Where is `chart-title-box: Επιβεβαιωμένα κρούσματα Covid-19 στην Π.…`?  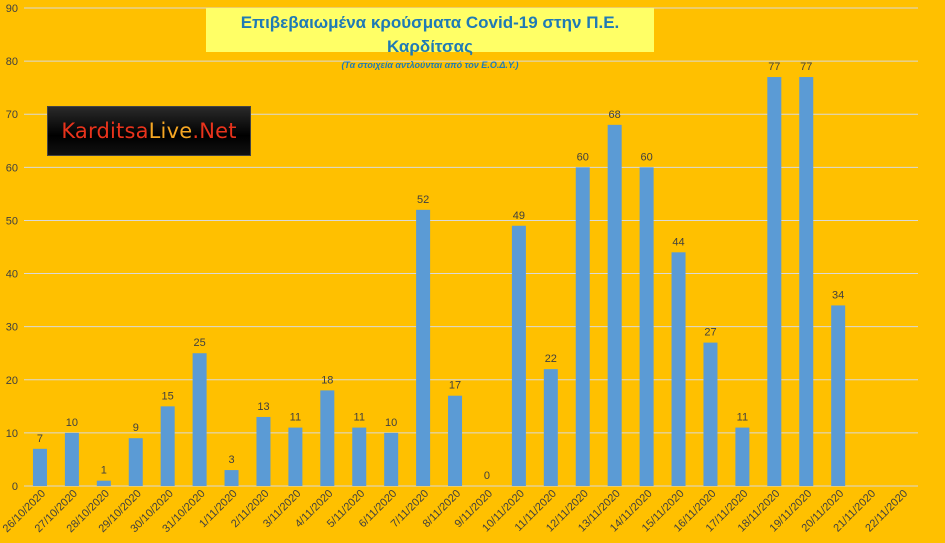 chart-title-box: Επιβεβαιωμένα κρούσματα Covid-19 στην Π.… is located at coordinates (430, 39).